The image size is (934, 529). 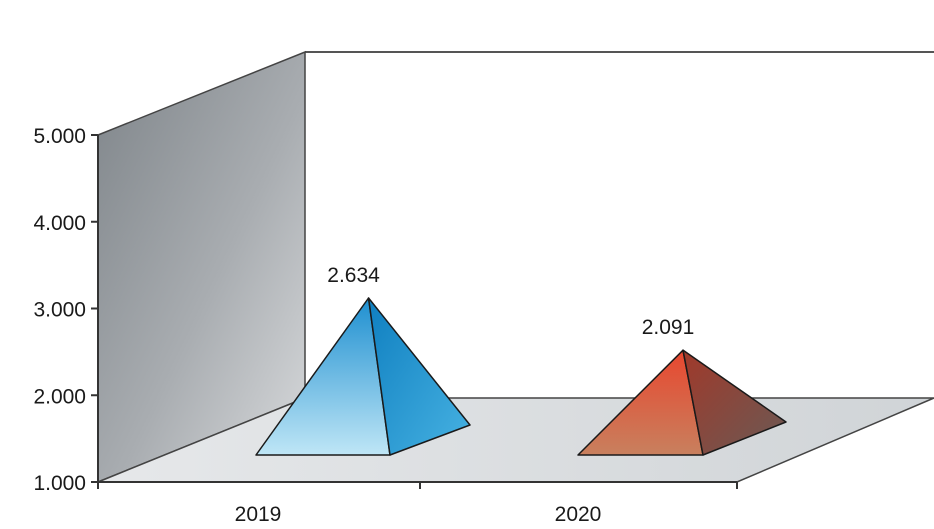 I want to click on y-ticks: 1.000 2.000 3.000 4.000 5.000, so click(x=65, y=310).